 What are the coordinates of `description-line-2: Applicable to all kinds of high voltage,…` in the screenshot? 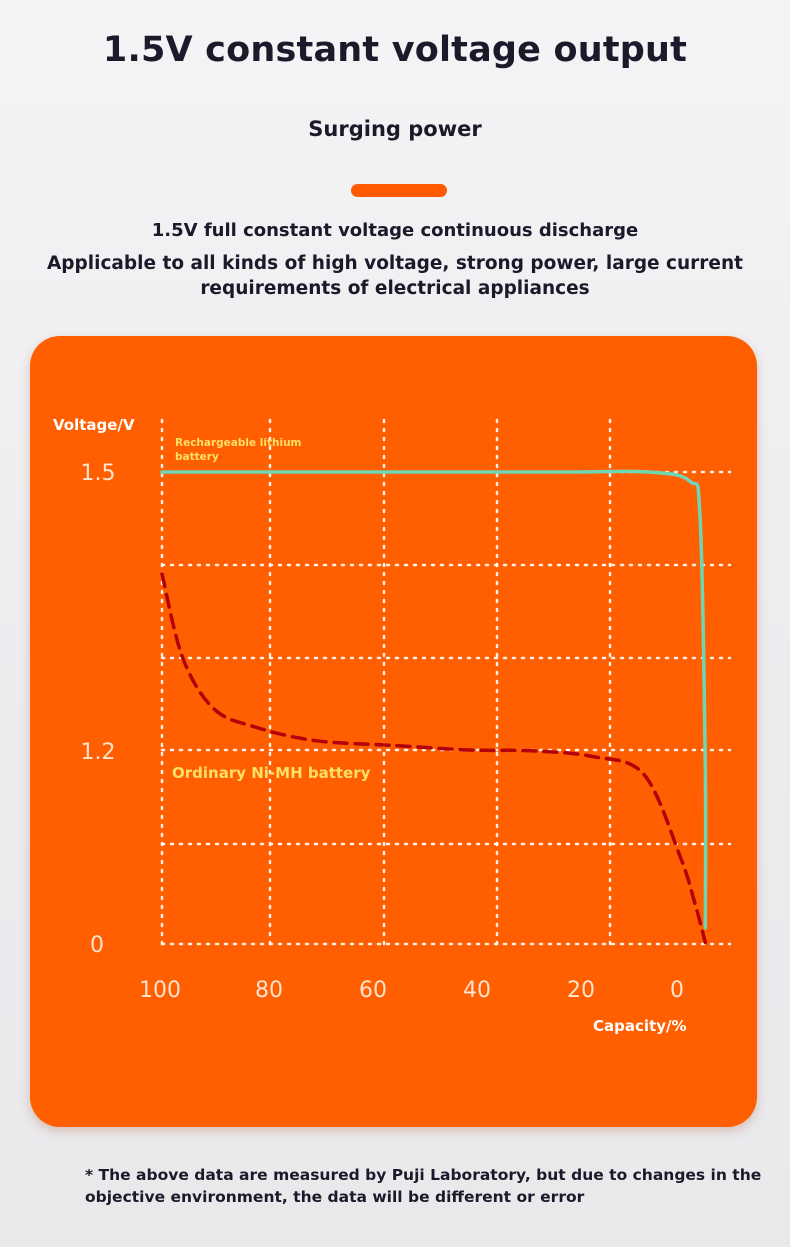 It's located at (394, 276).